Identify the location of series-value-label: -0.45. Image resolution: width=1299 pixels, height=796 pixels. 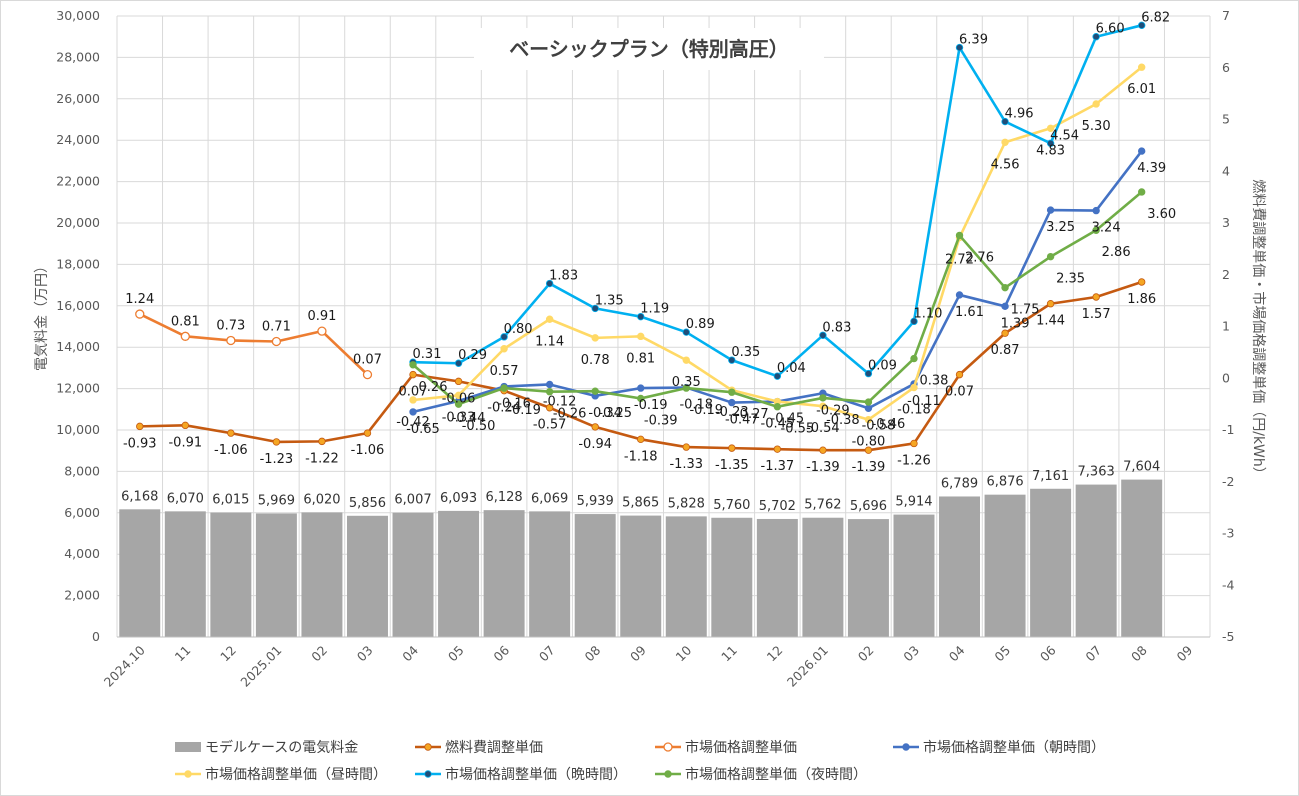
(788, 419).